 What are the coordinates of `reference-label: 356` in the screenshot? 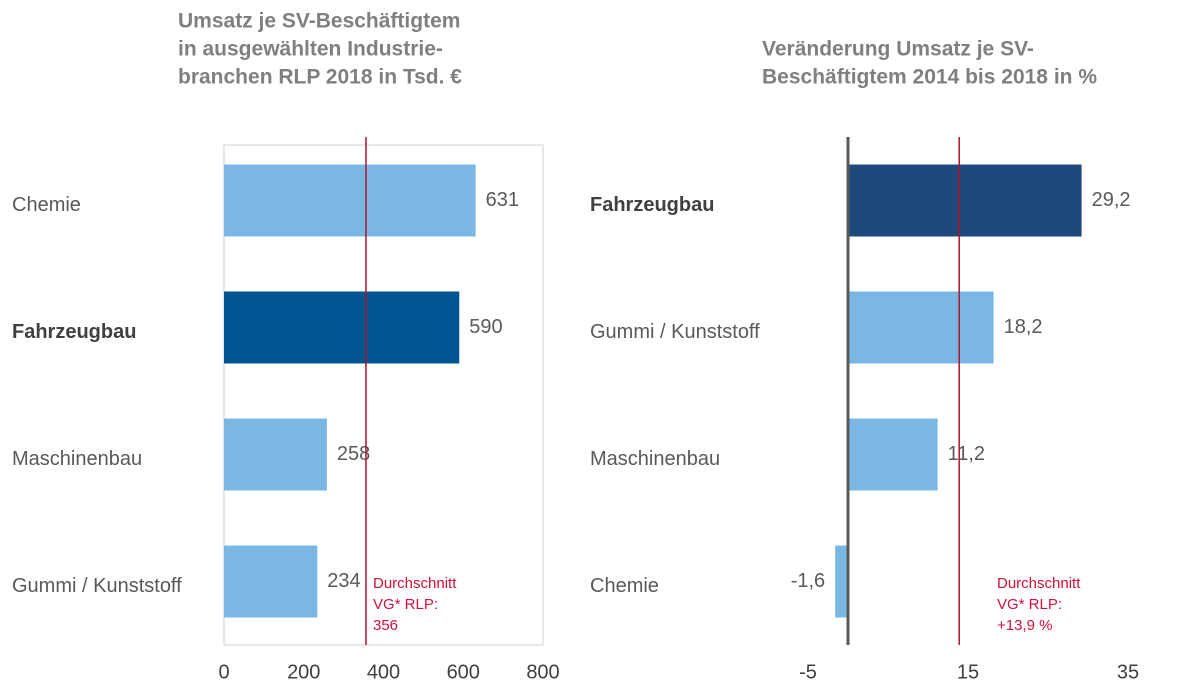 It's located at (385, 625).